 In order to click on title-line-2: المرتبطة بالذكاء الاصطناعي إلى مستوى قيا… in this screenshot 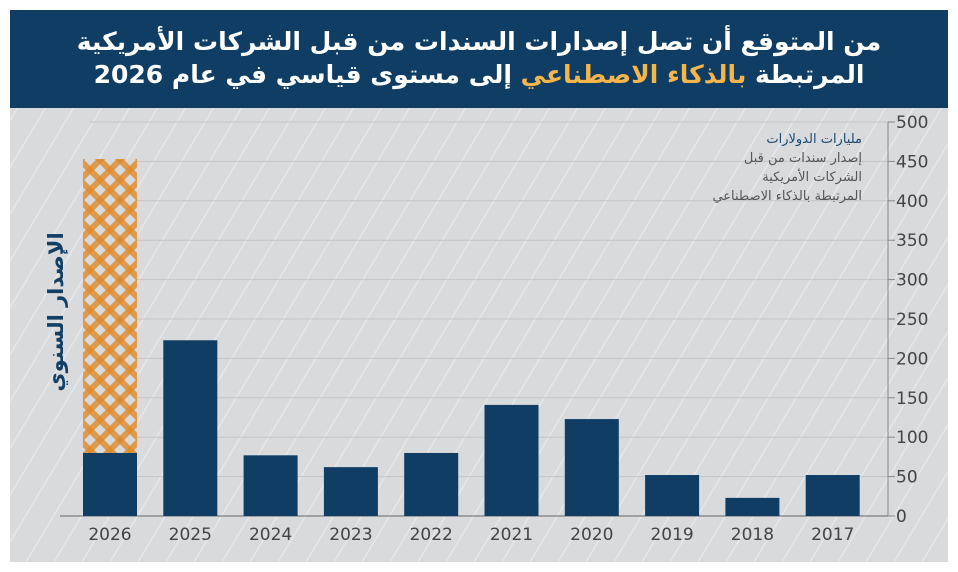, I will do `click(479, 74)`.